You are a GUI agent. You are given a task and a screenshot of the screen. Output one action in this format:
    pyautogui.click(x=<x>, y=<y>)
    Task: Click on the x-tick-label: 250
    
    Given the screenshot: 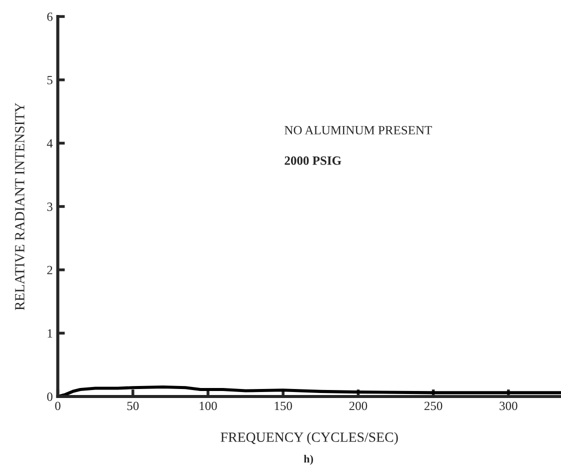 What is the action you would take?
    pyautogui.click(x=433, y=406)
    